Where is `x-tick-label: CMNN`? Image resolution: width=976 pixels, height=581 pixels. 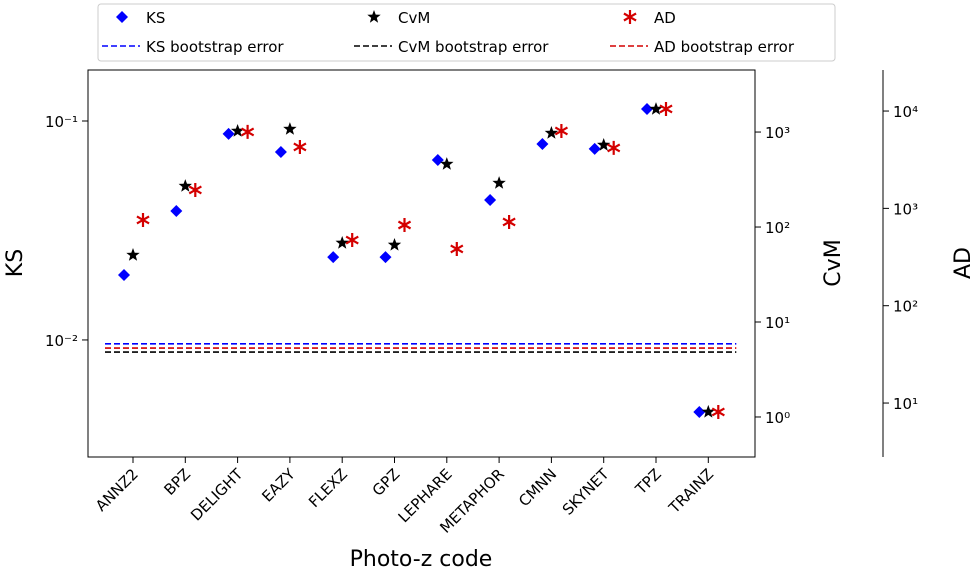
x-tick-label: CMNN is located at coordinates (537, 487).